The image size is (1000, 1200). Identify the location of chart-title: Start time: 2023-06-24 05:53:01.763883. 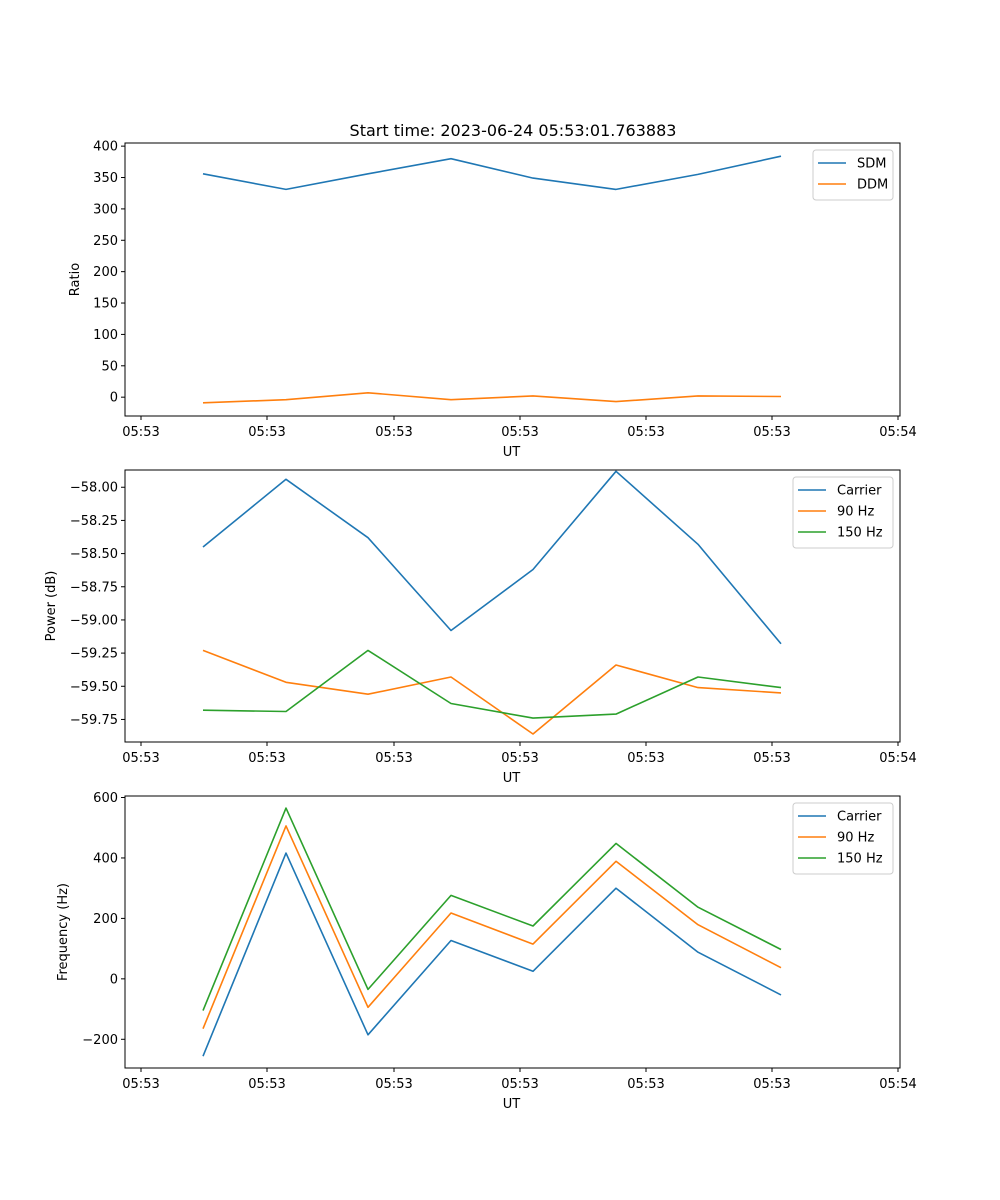
(513, 130).